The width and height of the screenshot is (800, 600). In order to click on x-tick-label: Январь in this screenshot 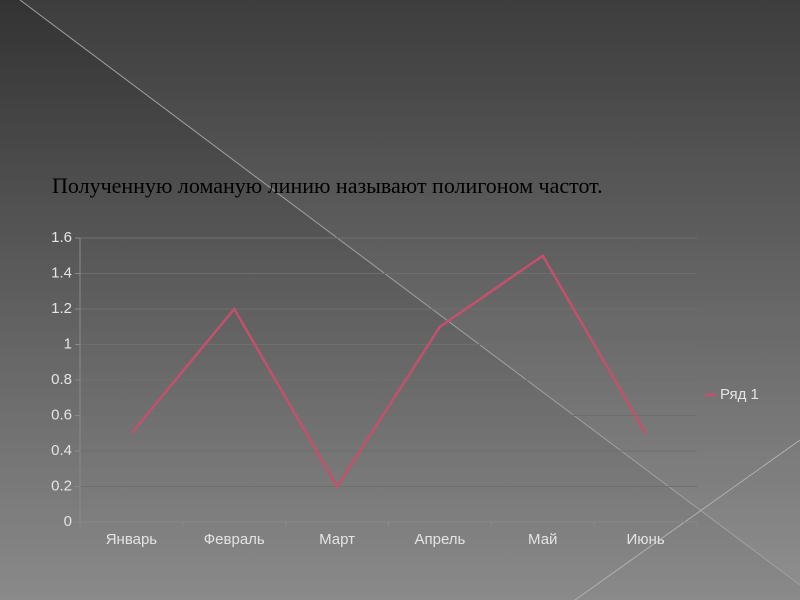, I will do `click(132, 539)`.